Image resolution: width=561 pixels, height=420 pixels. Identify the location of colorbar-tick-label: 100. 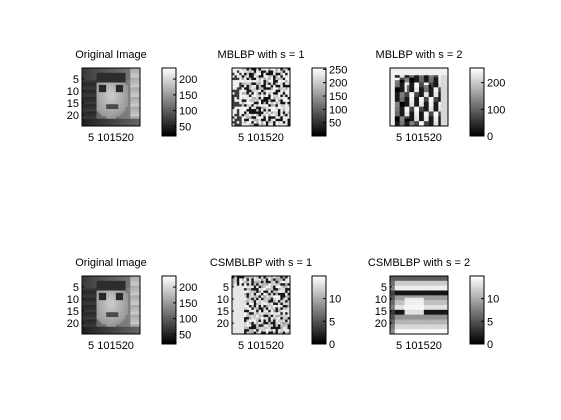
(496, 110).